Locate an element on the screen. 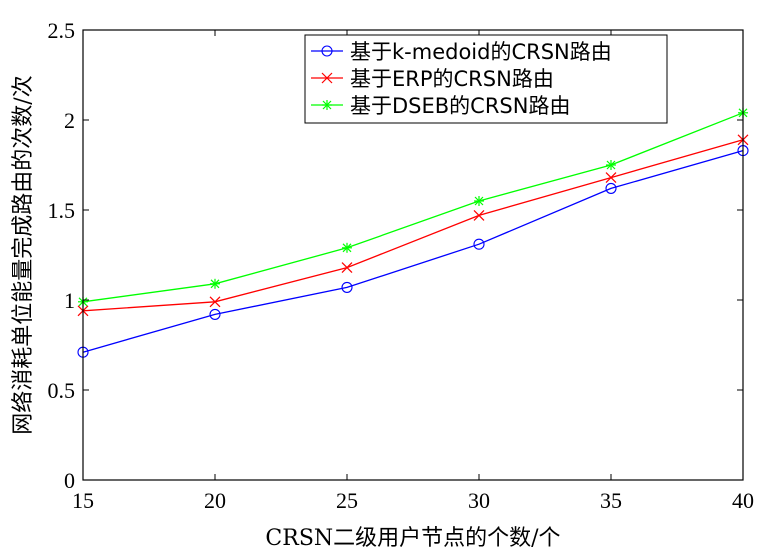 This screenshot has height=557, width=759. y-axis-label: 网络消耗单位能量完成路由的次数/次 is located at coordinates (23, 254).